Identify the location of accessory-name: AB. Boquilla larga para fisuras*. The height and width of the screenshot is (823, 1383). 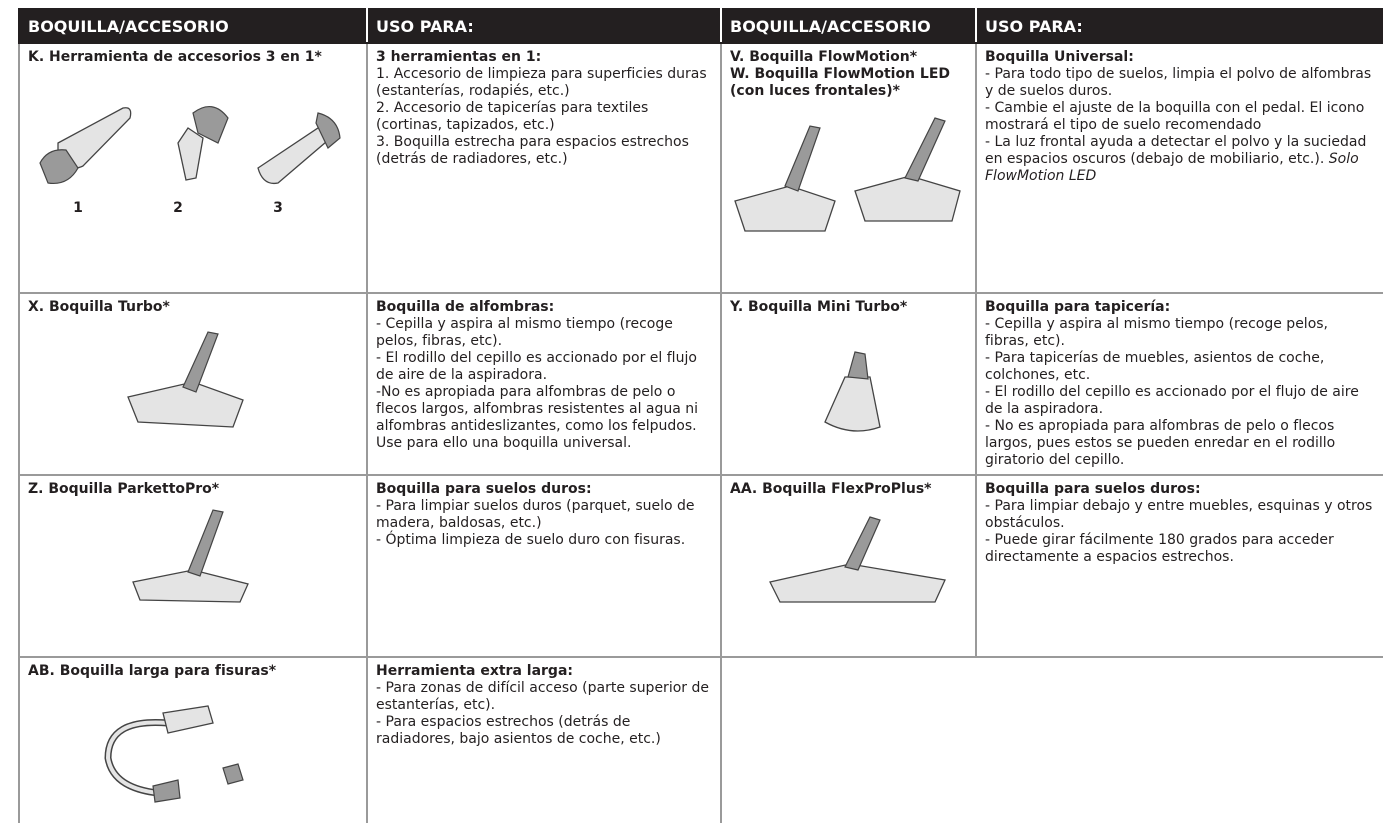
(152, 671).